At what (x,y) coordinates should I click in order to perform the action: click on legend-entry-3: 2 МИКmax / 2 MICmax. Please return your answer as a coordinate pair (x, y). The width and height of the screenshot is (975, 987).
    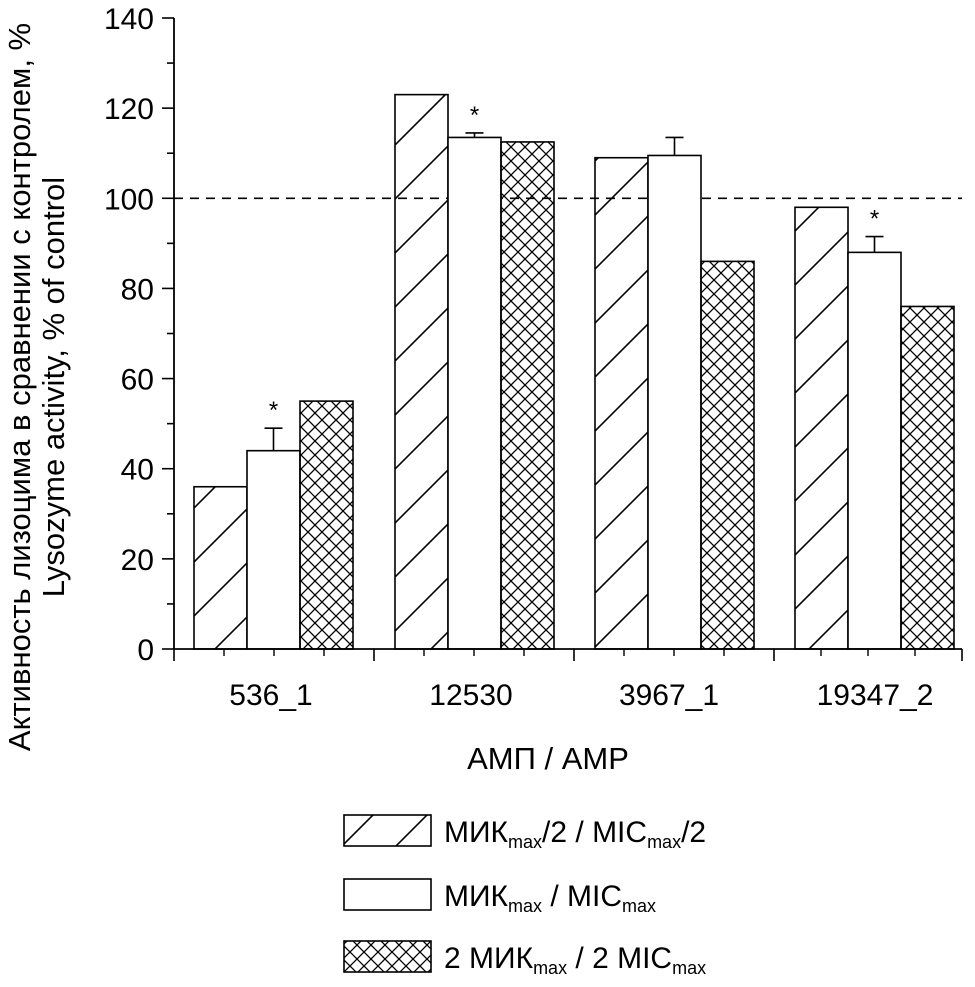
    Looking at the image, I should click on (524, 959).